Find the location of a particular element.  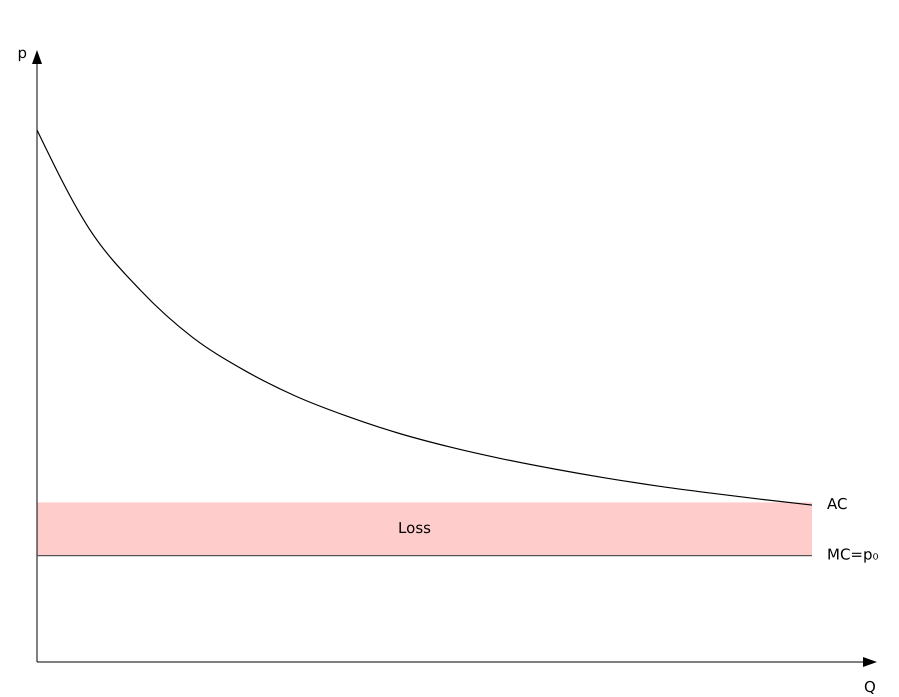

series-label: MC=p₀ is located at coordinates (853, 555).